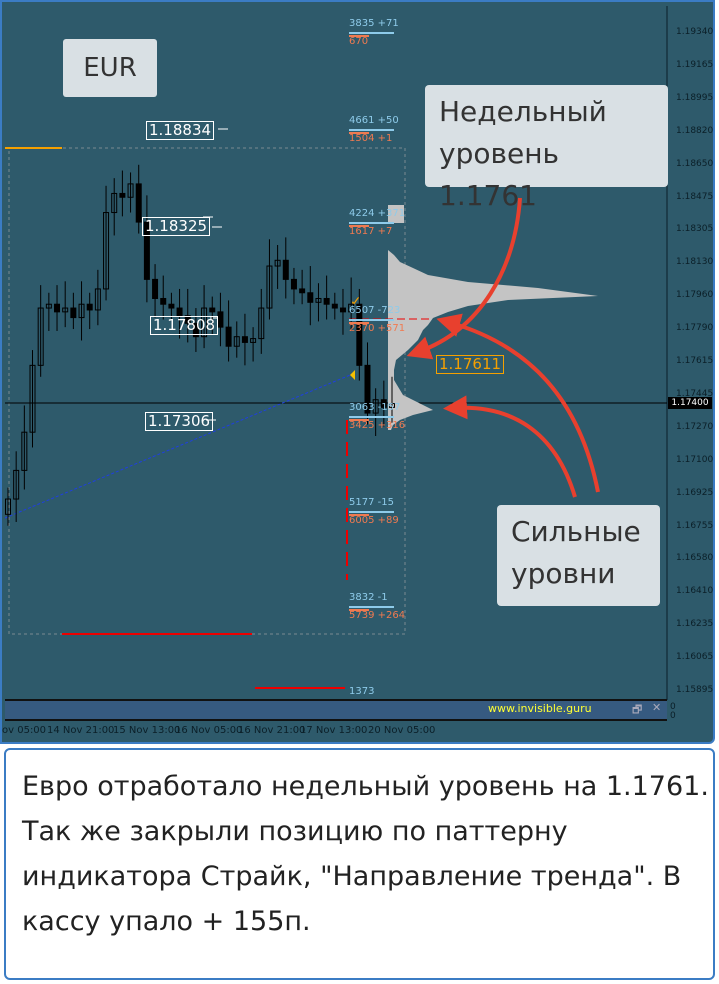 This screenshot has height=984, width=719. I want to click on close-icon: ✕, so click(657, 707).